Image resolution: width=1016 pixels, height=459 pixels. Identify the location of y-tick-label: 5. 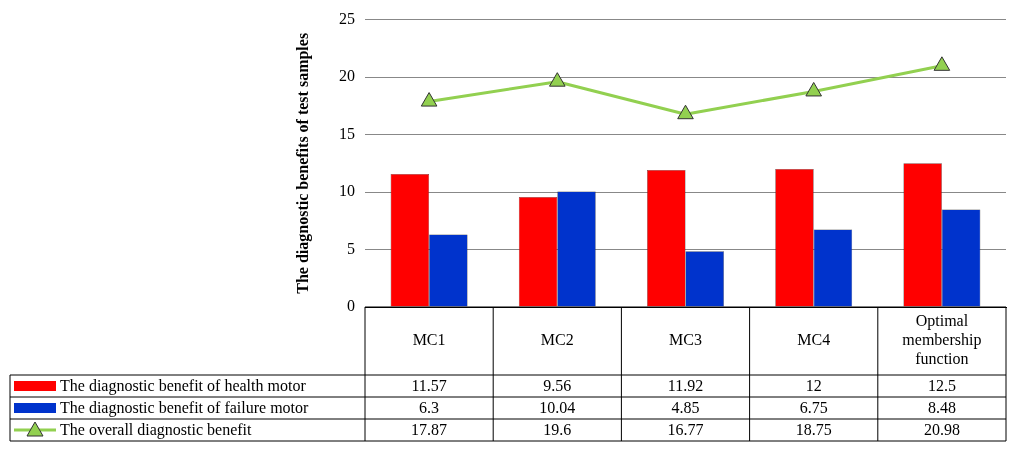
(351, 248).